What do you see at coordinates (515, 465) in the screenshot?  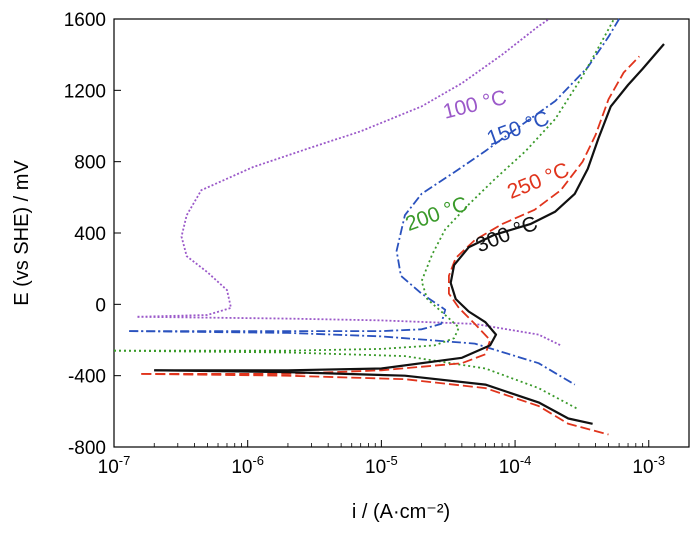 I see `x-tick-label: 10⁻⁴` at bounding box center [515, 465].